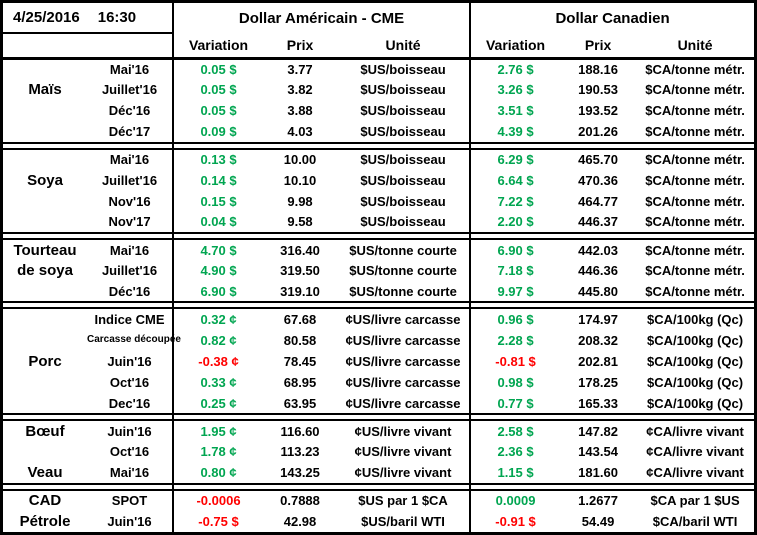 This screenshot has width=757, height=535. I want to click on ca-variation-cell: 7.18 $, so click(515, 271).